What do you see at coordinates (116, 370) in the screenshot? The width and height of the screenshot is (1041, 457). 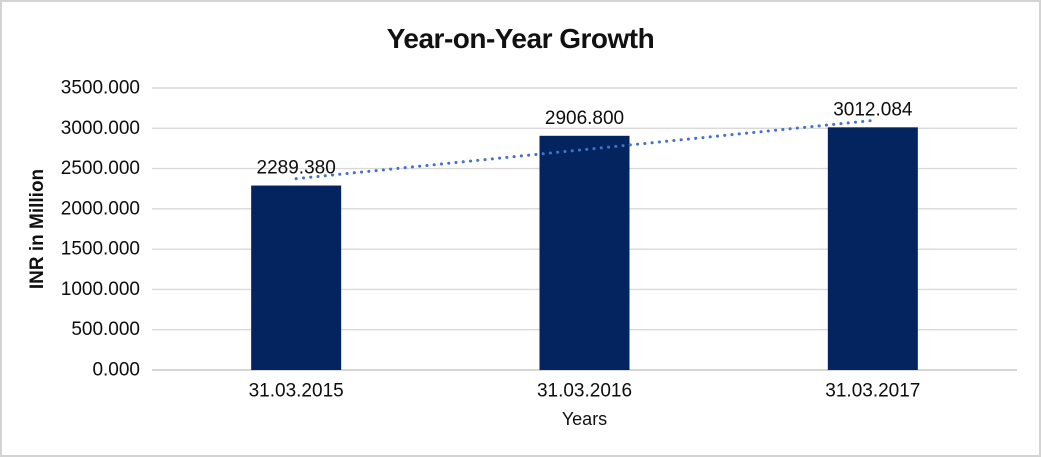 I see `y-tick-label: 0.000` at bounding box center [116, 370].